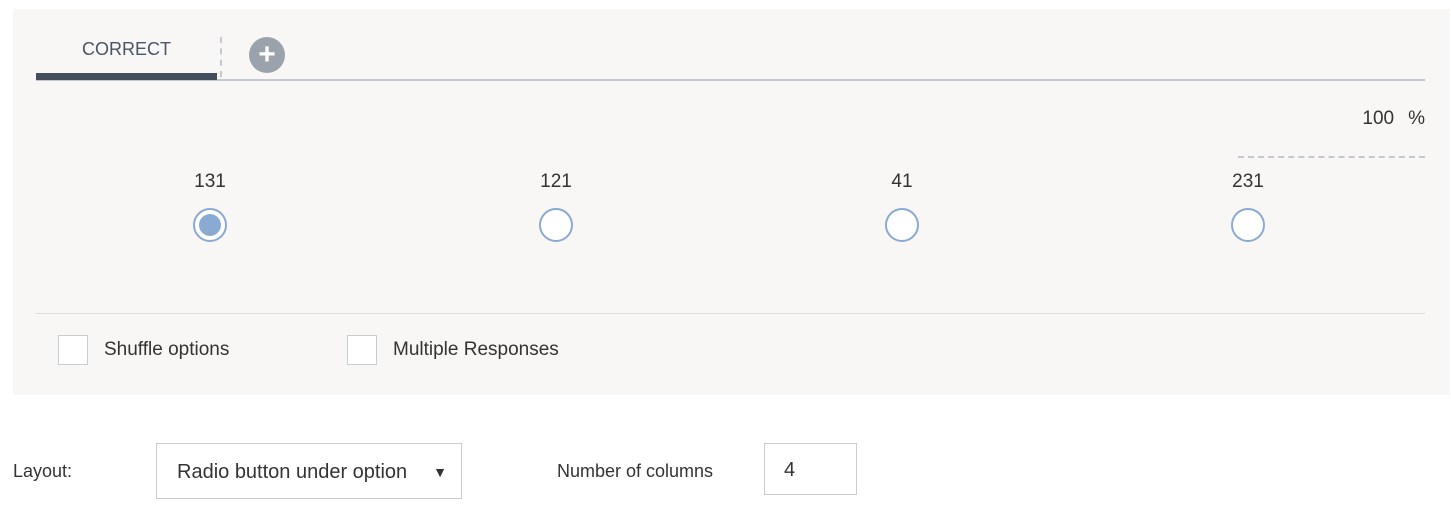  Describe the element at coordinates (476, 349) in the screenshot. I see `checkbox-label: Multiple Responses` at that location.